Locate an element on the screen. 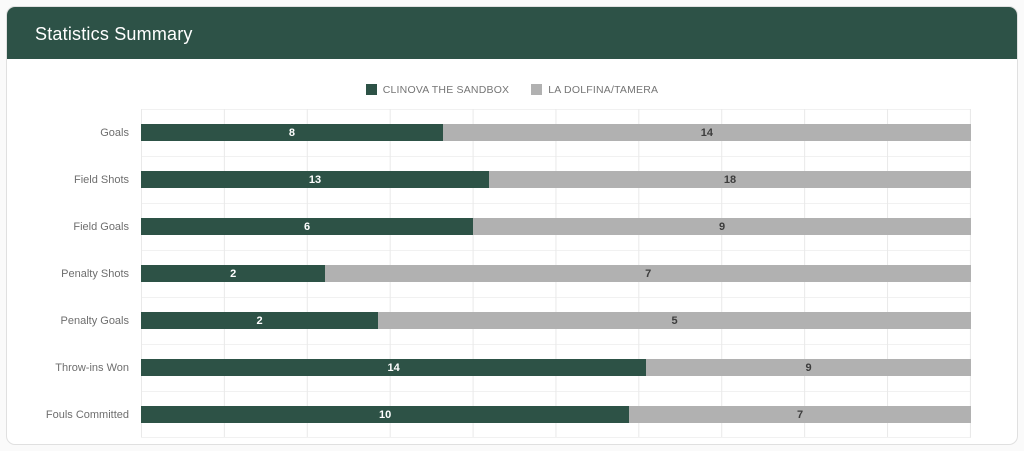 The height and width of the screenshot is (451, 1024). legend-label: CLINOVA THE SANDBOX is located at coordinates (446, 89).